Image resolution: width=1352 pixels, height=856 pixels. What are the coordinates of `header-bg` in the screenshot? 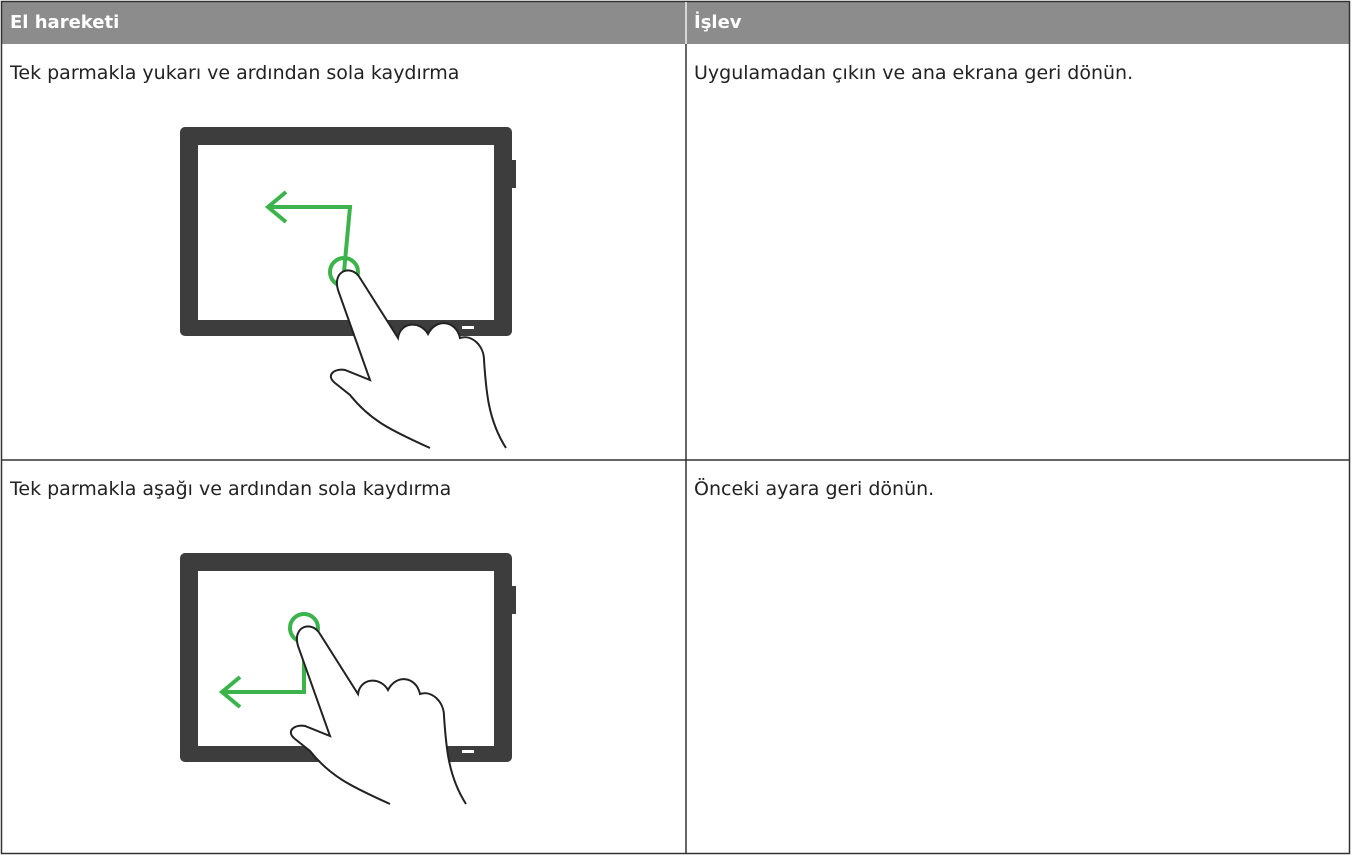 It's located at (676, 23).